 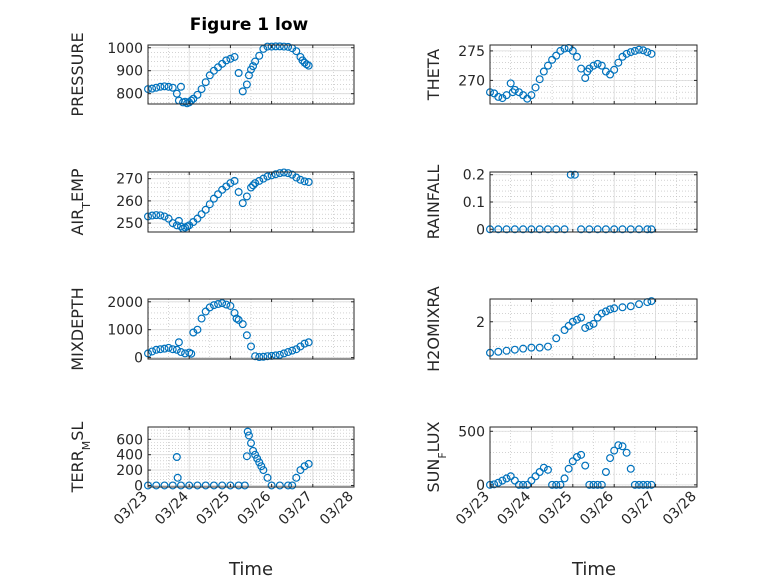 What do you see at coordinates (77, 74) in the screenshot?
I see `y-axis-label: PRESSURE` at bounding box center [77, 74].